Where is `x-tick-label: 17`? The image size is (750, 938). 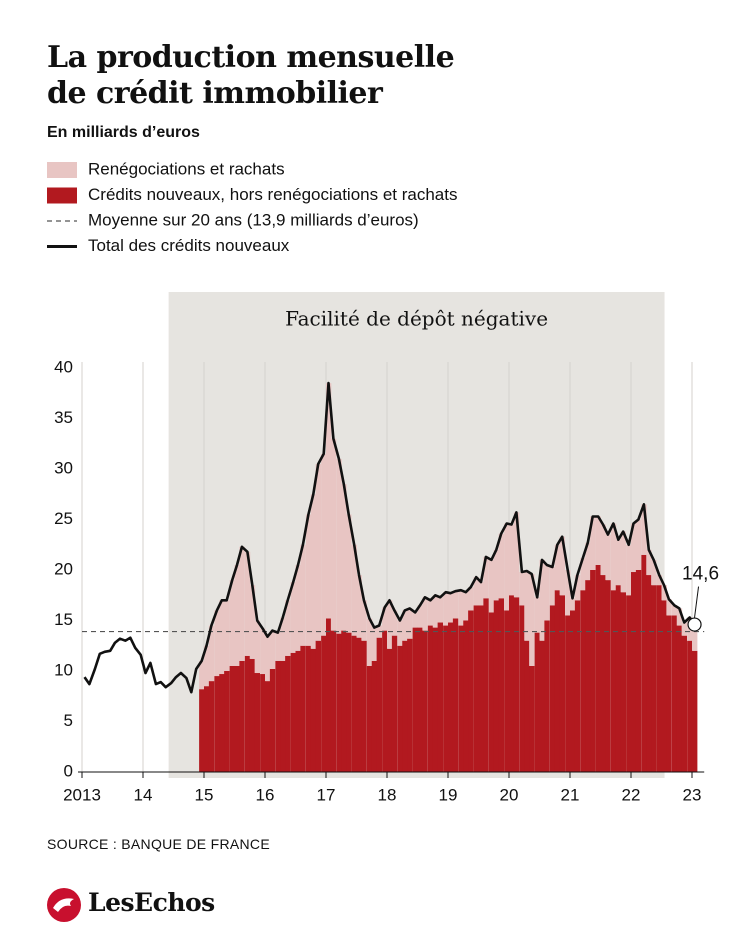 x-tick-label: 17 is located at coordinates (326, 794).